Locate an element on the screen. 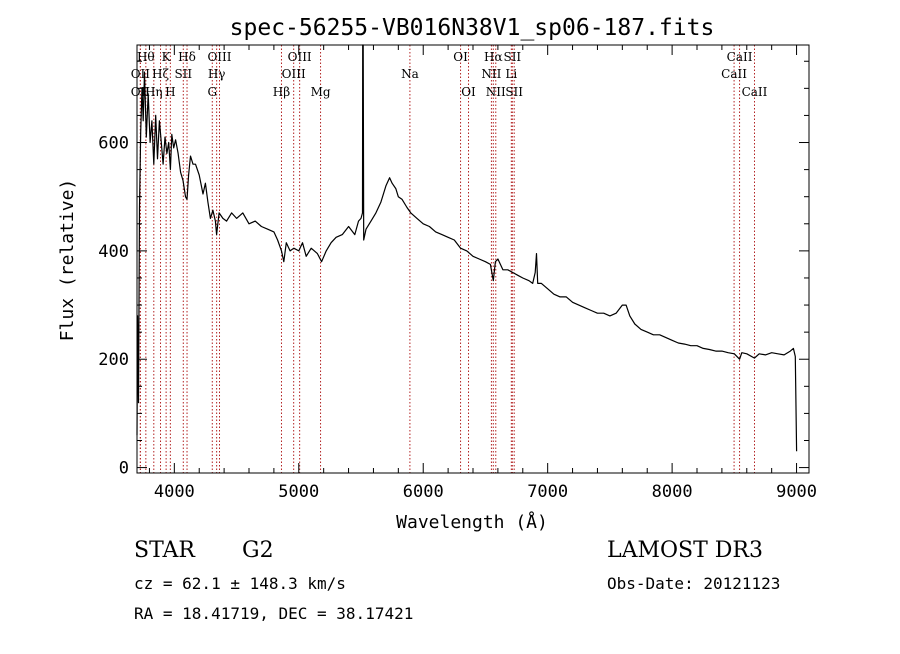  line-label: Hζ is located at coordinates (160, 74).